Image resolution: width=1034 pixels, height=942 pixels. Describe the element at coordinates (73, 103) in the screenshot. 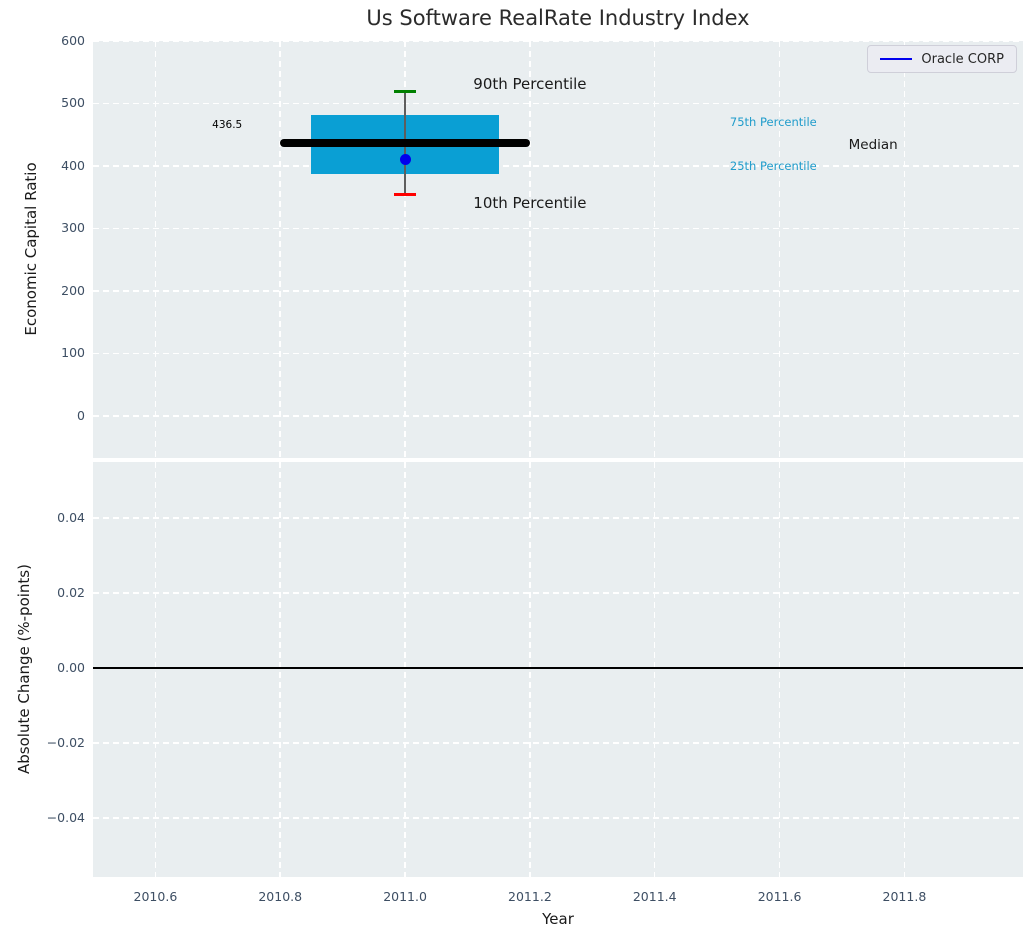

I see `y-tick-label: 500` at that location.